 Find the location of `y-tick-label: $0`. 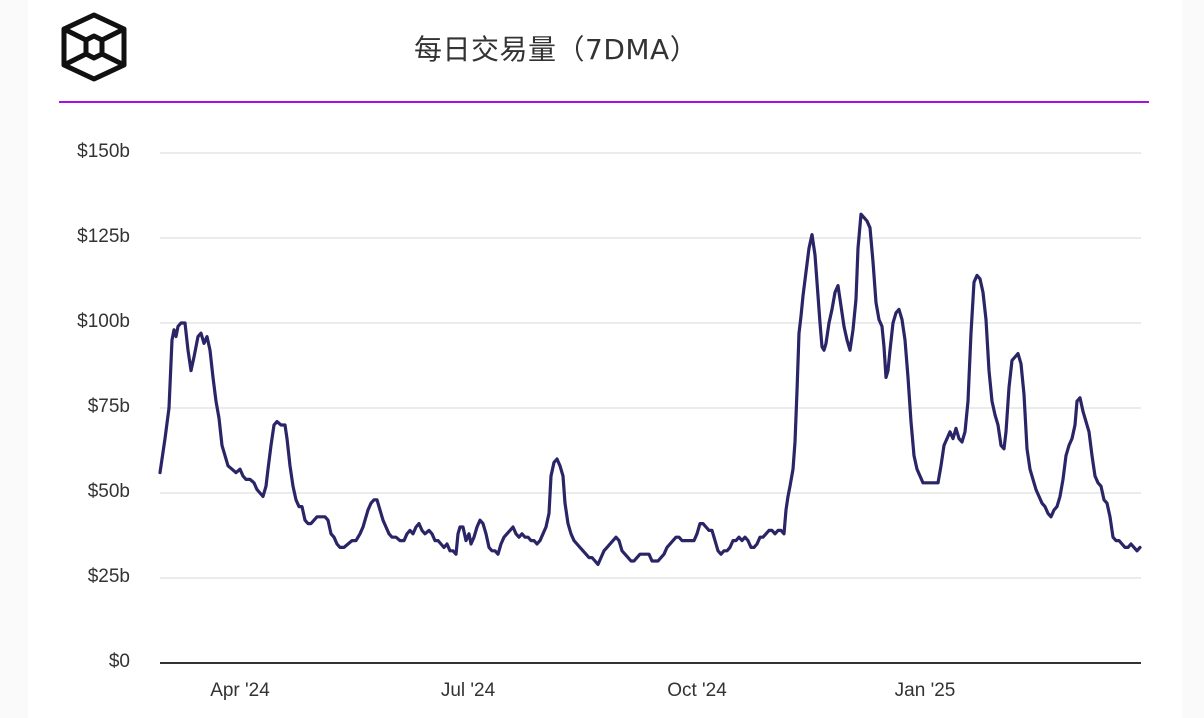

y-tick-label: $0 is located at coordinates (119, 661).